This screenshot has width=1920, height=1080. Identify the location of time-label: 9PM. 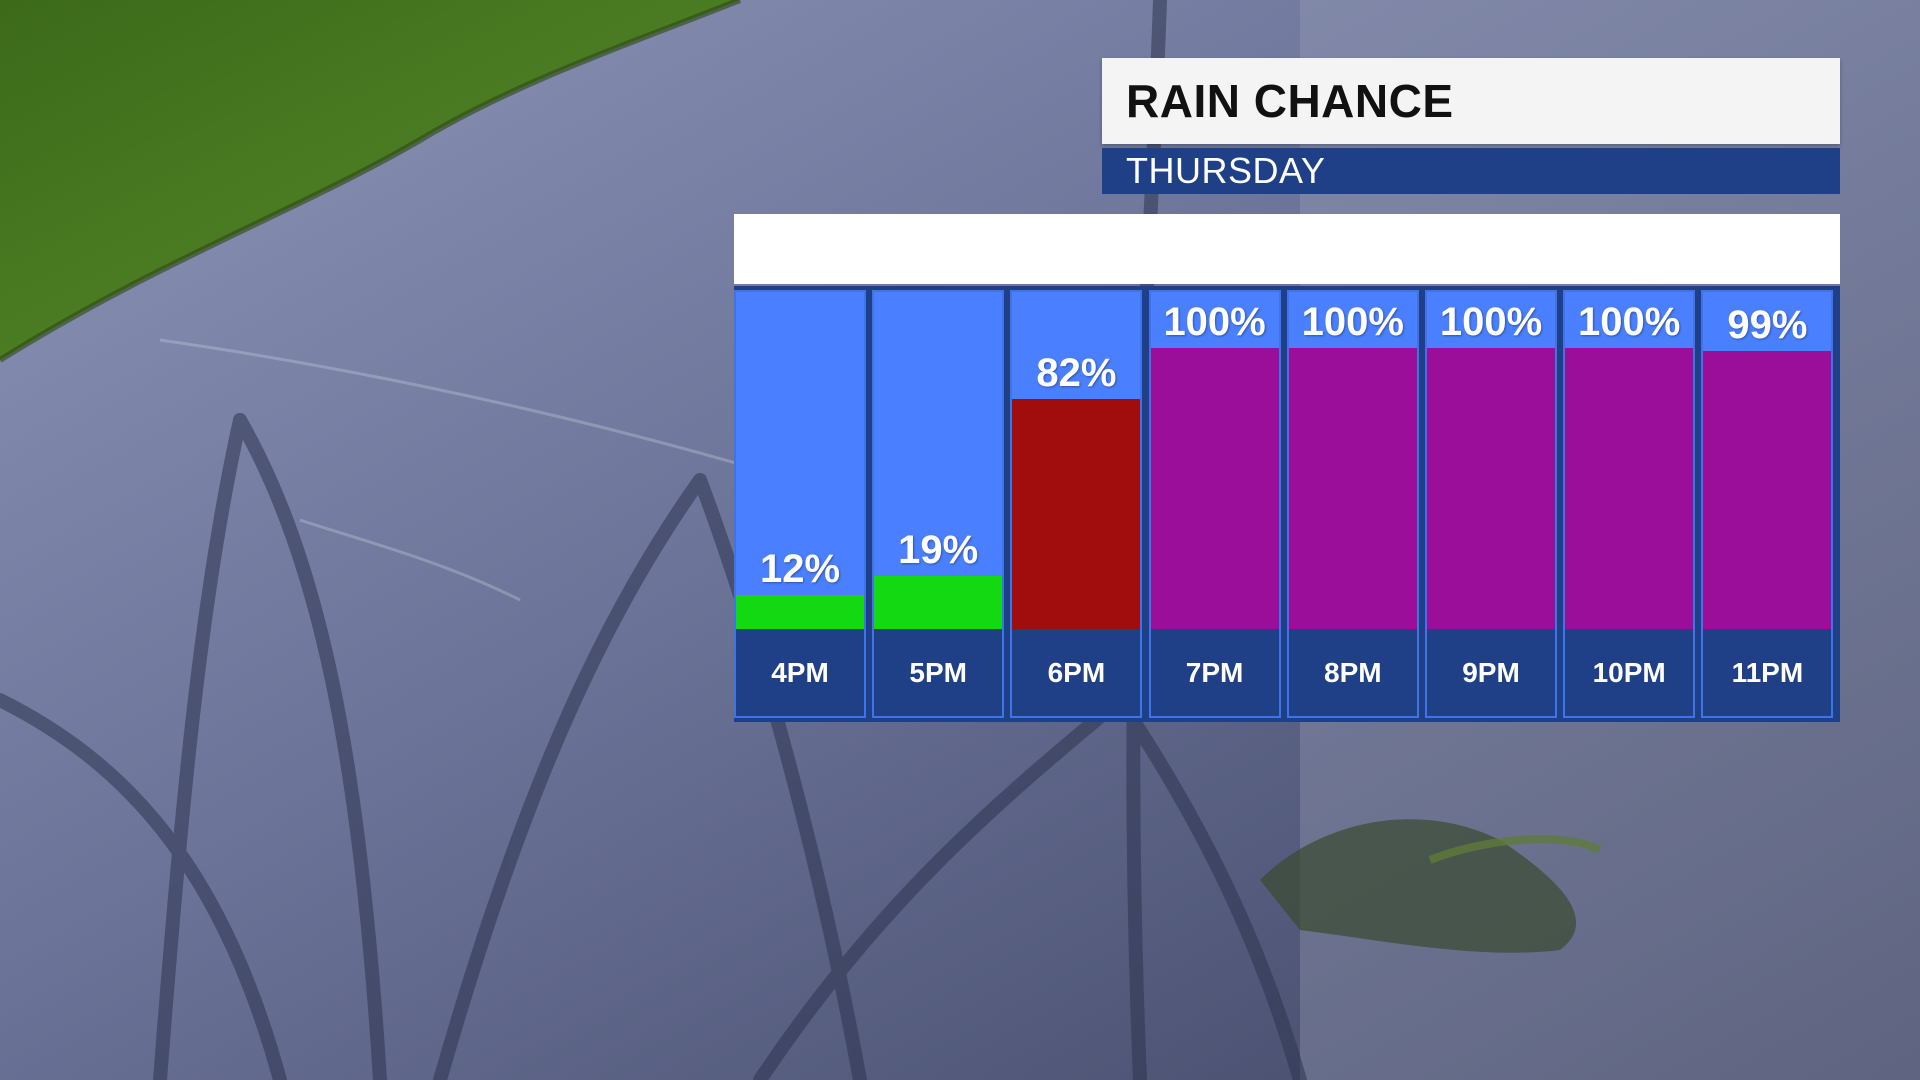
(1491, 672).